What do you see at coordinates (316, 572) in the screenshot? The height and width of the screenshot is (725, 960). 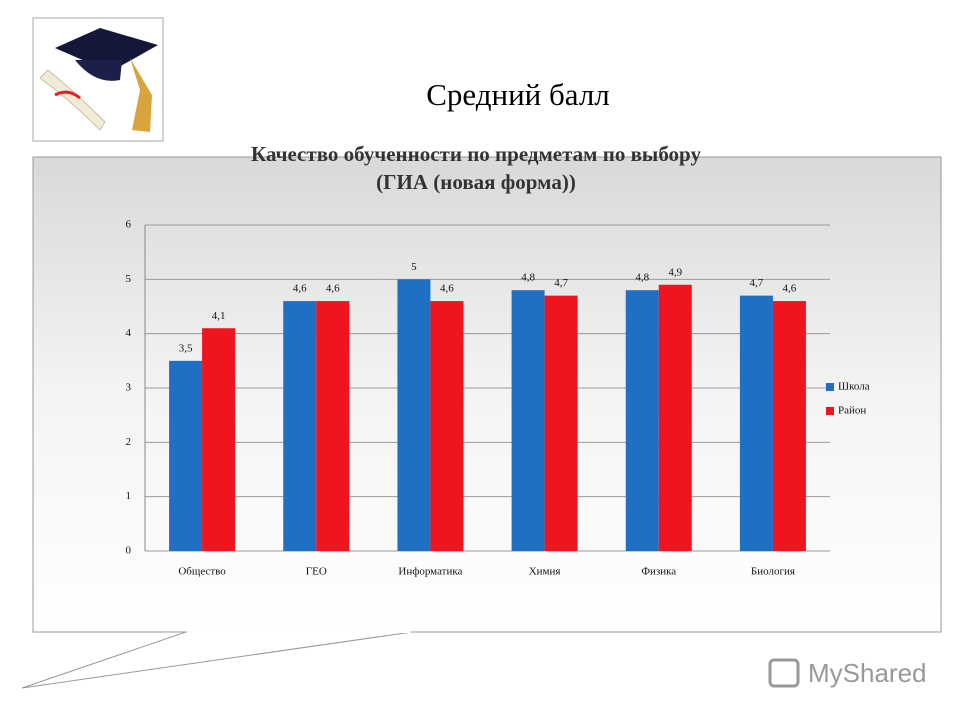 I see `x-tick-label: ГЕО` at bounding box center [316, 572].